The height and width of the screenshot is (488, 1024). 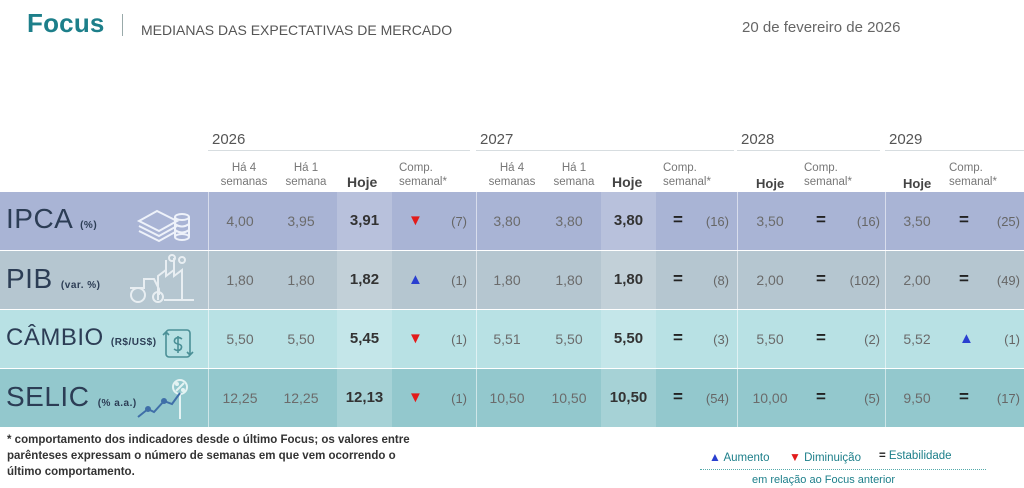 What do you see at coordinates (717, 221) in the screenshot?
I see `weeks-2027: (16)` at bounding box center [717, 221].